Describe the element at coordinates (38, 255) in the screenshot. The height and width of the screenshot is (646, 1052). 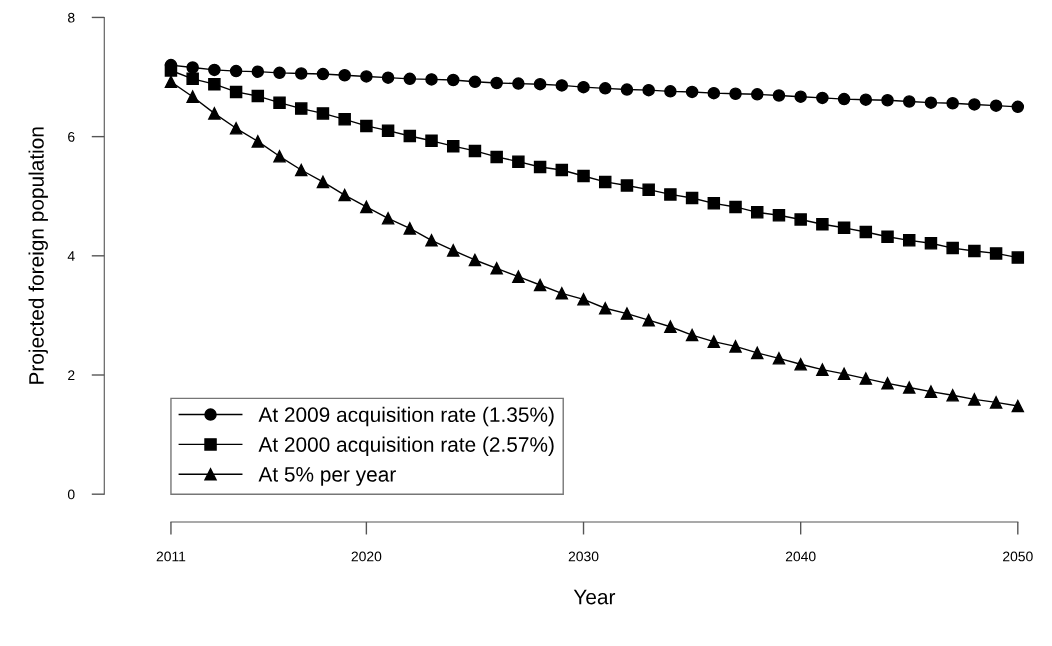
I see `y-axis-title: Projected foreign population` at that location.